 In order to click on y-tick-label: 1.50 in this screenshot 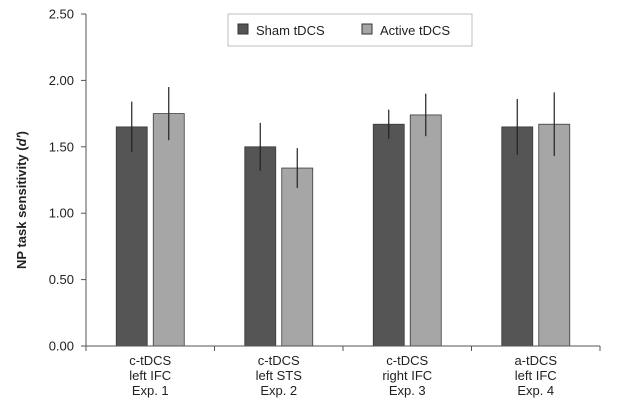, I will do `click(61, 146)`.